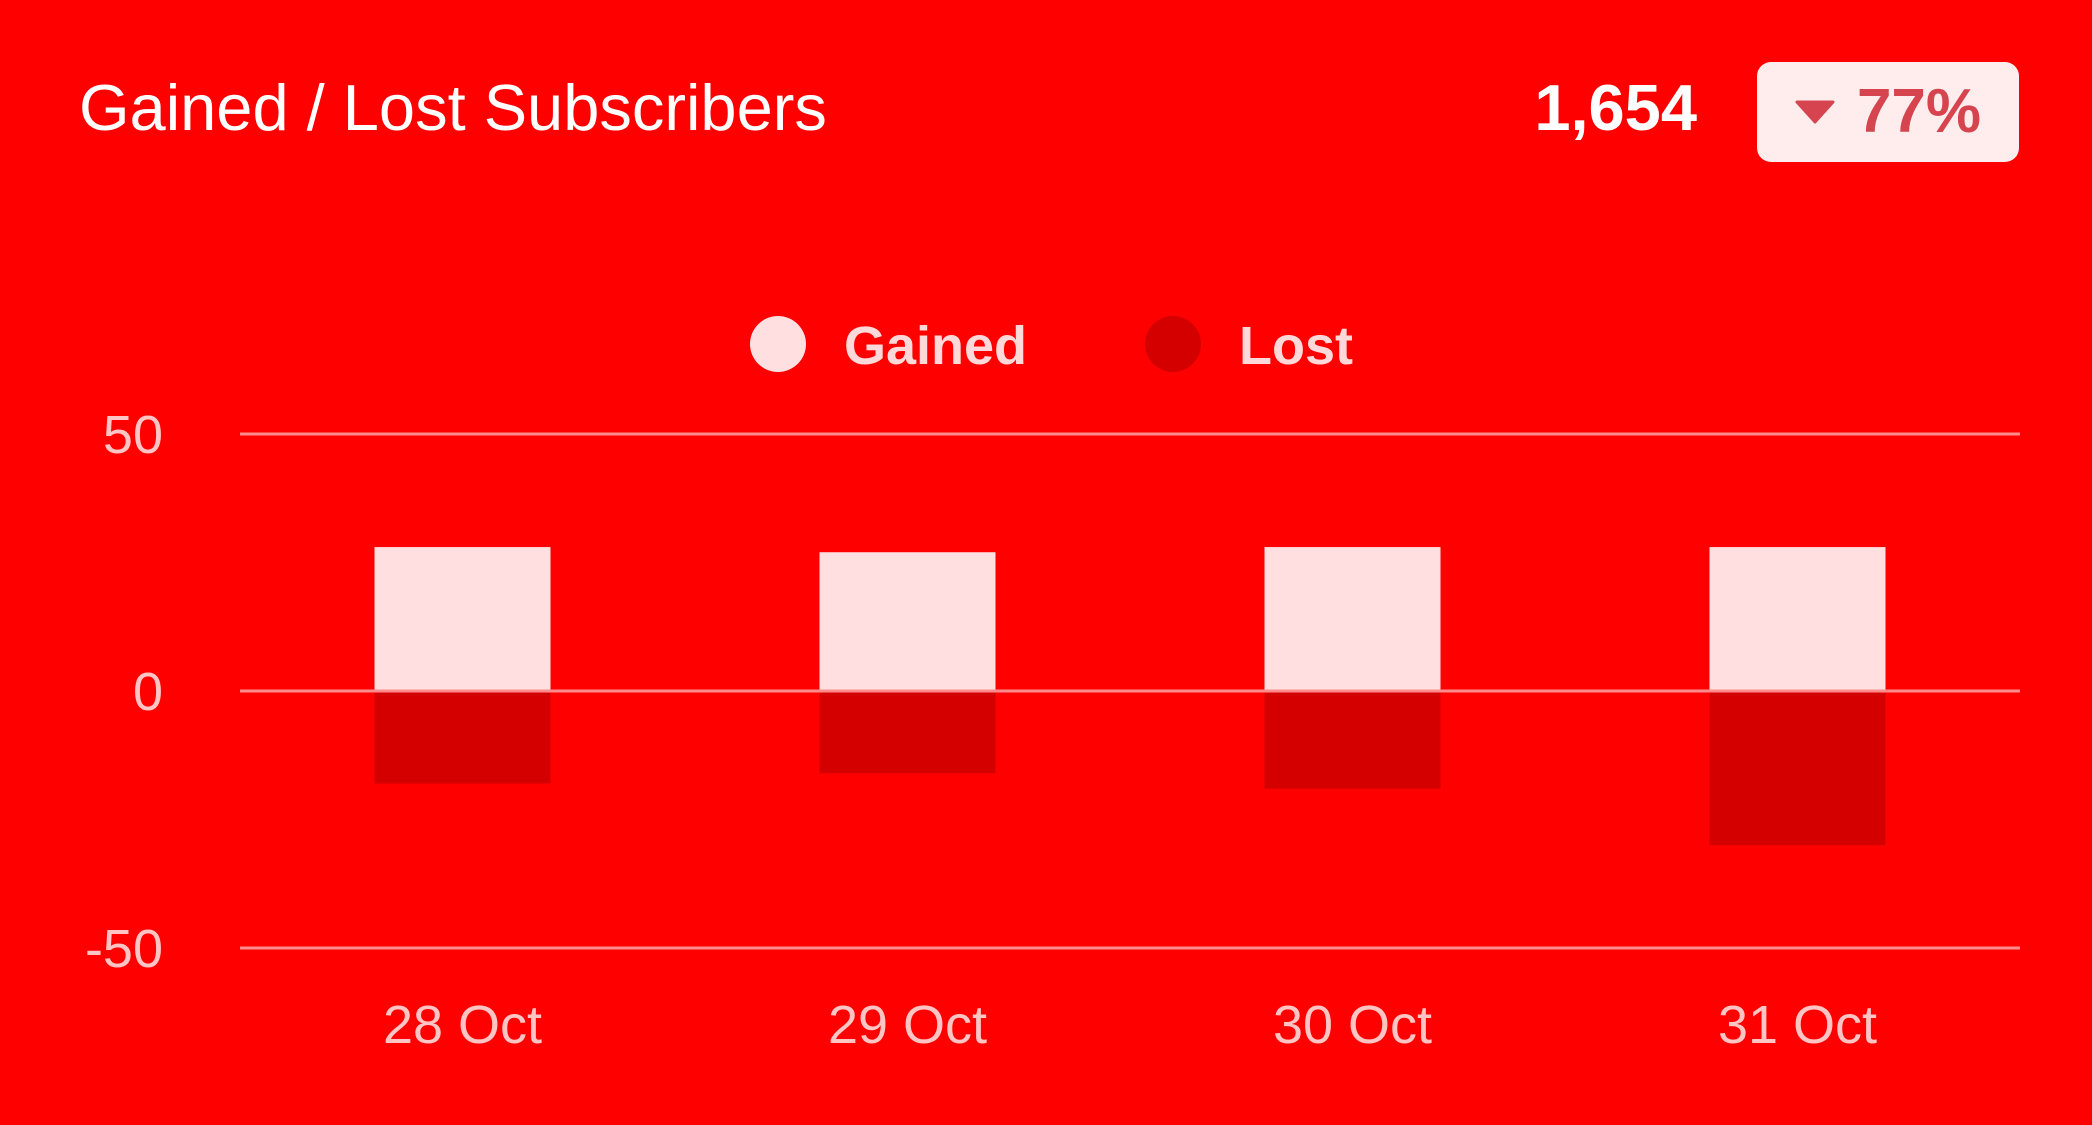 The height and width of the screenshot is (1125, 2092). I want to click on legend-item-gained: Gained, so click(888, 346).